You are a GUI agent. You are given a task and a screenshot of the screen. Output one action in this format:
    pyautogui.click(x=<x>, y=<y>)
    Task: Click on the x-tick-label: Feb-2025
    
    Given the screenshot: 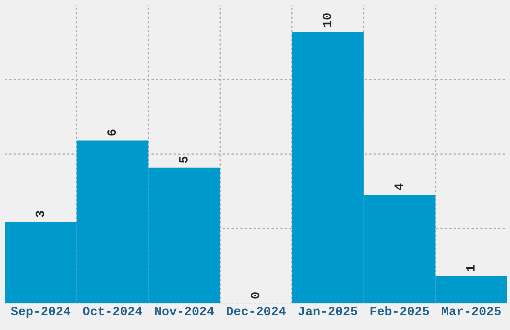 What is the action you would take?
    pyautogui.click(x=400, y=311)
    